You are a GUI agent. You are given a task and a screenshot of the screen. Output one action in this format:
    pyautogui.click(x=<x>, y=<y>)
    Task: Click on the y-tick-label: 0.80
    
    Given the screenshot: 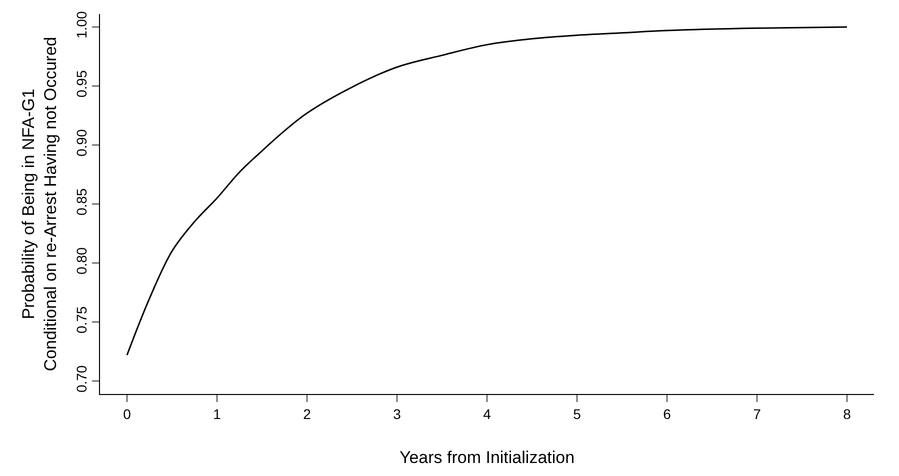 What is the action you would take?
    pyautogui.click(x=81, y=261)
    